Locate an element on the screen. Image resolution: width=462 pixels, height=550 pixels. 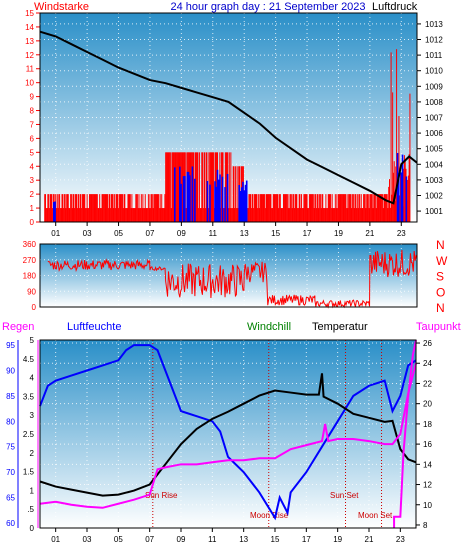
humidity-axis-tick-label: 60 is located at coordinates (10, 523).